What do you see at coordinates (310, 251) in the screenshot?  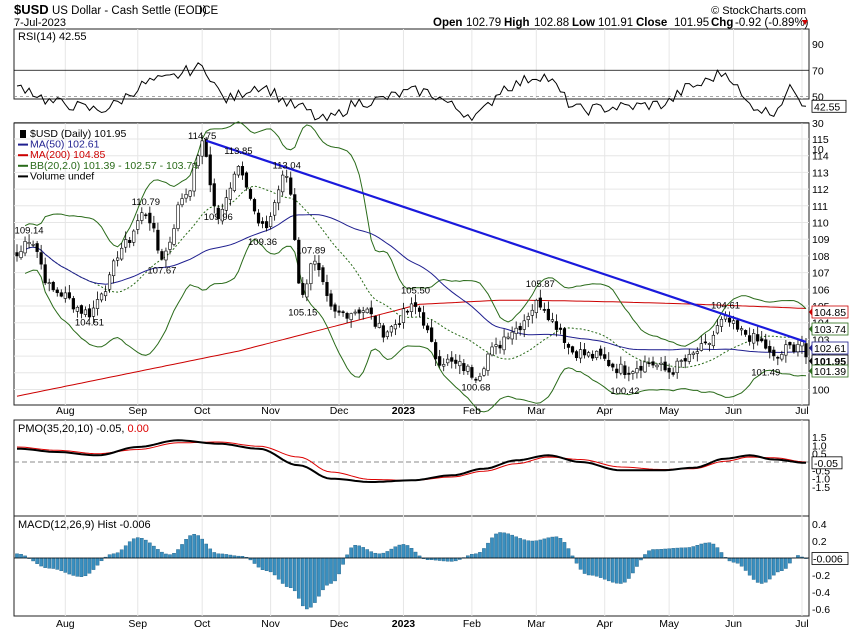 I see `price-annotation: 107.89` at bounding box center [310, 251].